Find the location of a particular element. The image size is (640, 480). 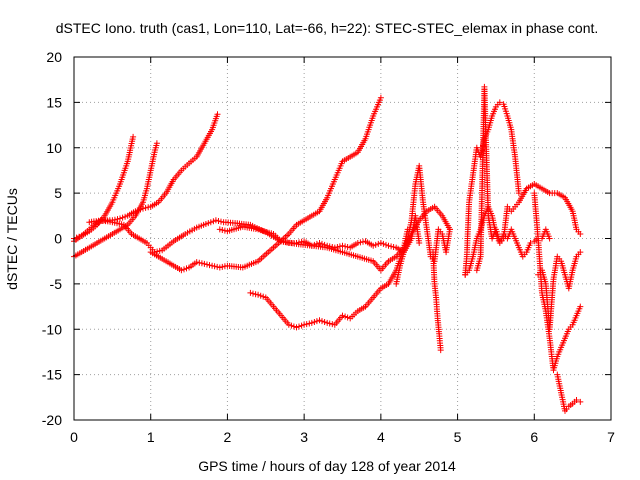

y-tick-label: 10 is located at coordinates (54, 148).